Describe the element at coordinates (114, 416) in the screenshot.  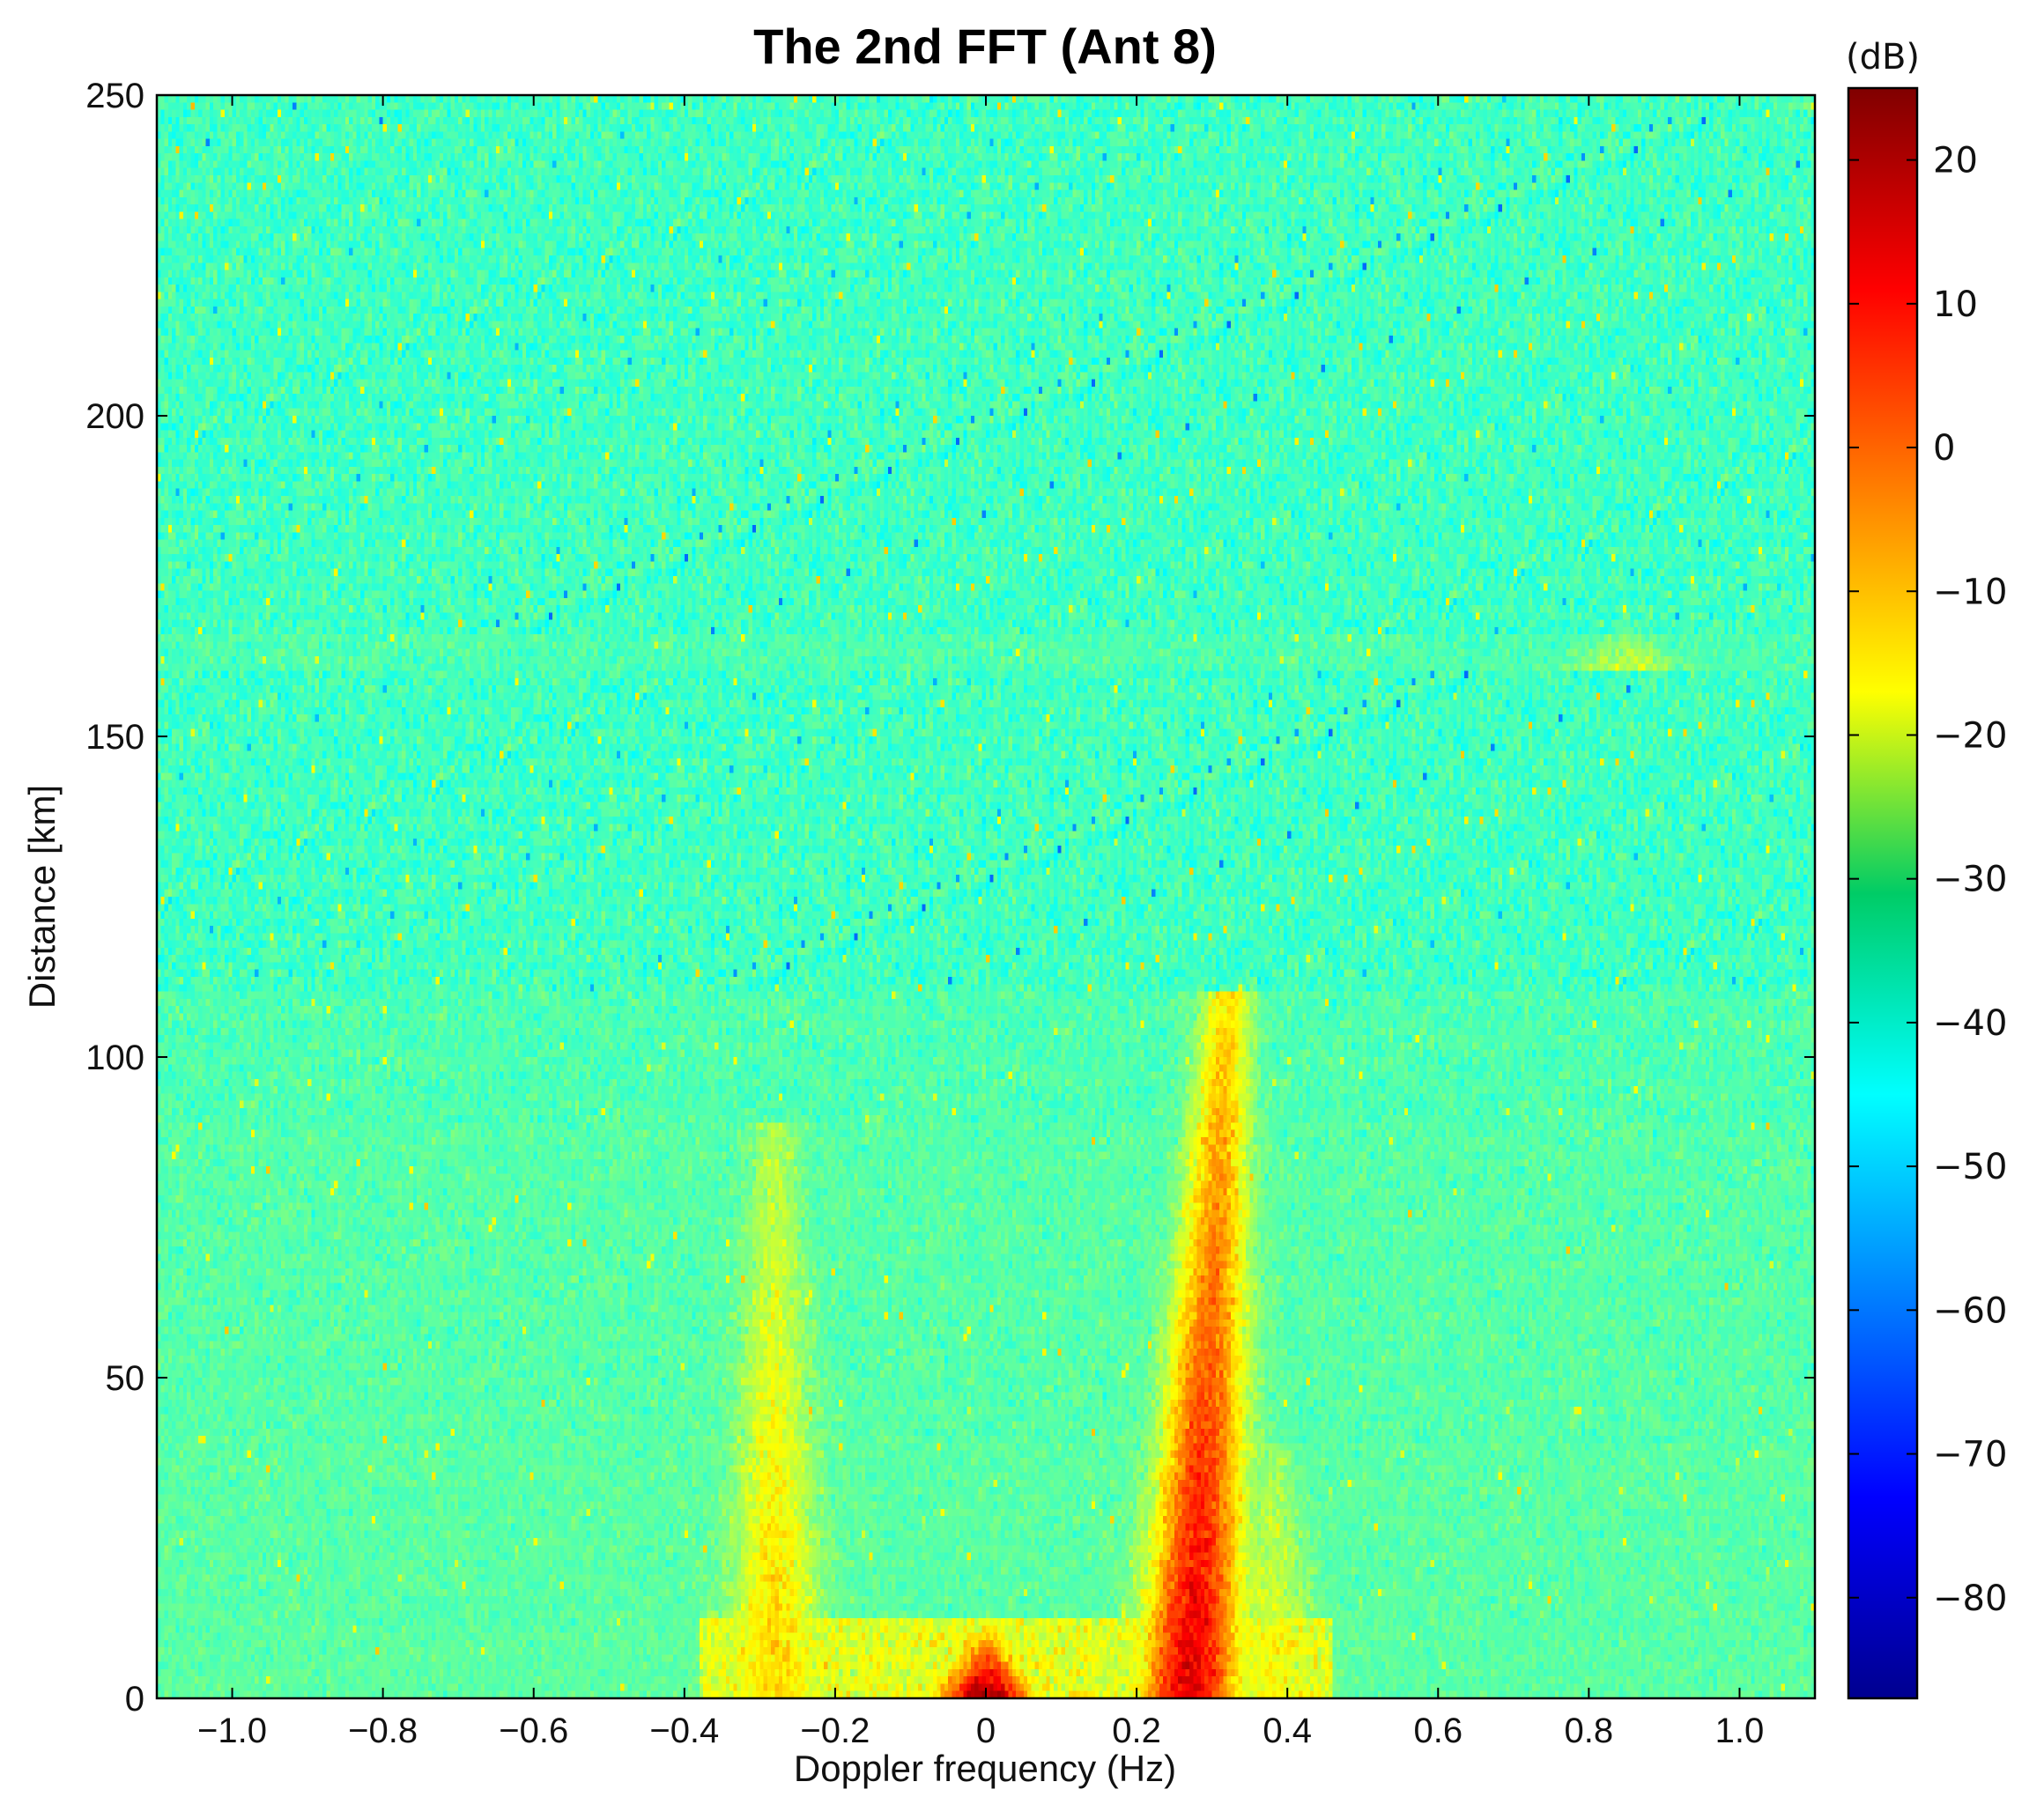
I see `y-tick-label: 200` at that location.